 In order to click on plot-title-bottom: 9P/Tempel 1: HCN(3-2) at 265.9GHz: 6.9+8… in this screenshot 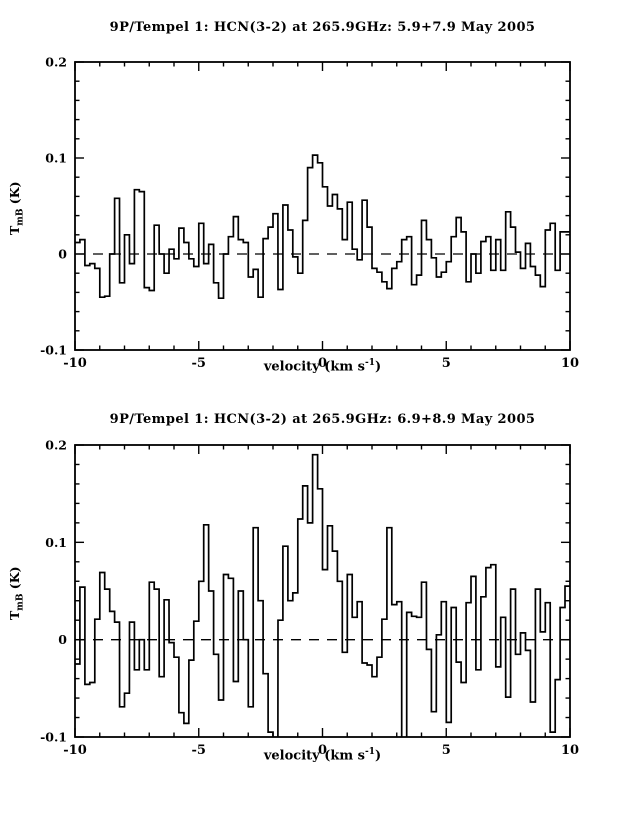, I will do `click(322, 419)`.